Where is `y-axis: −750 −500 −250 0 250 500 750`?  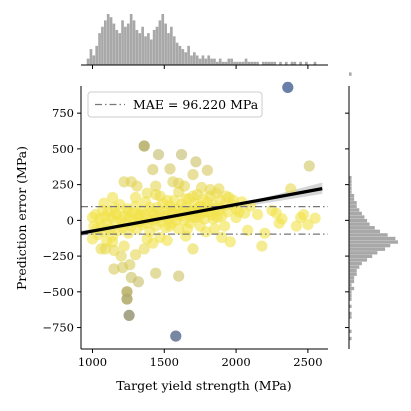 y-axis: −750 −500 −250 0 250 500 750 is located at coordinates (61, 220).